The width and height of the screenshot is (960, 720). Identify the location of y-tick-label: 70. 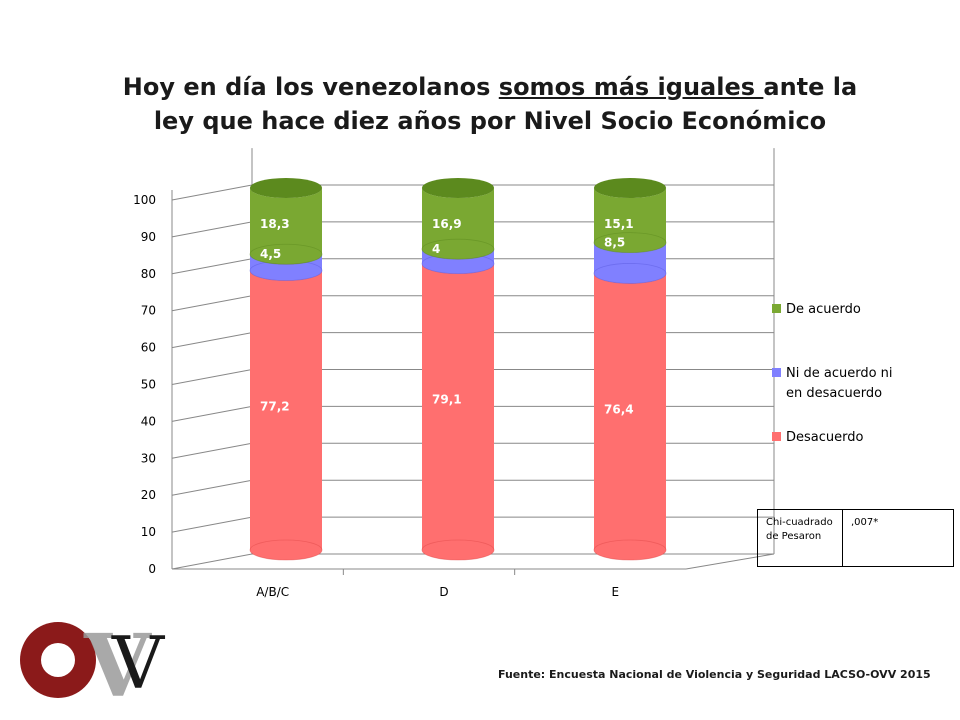
(148, 311).